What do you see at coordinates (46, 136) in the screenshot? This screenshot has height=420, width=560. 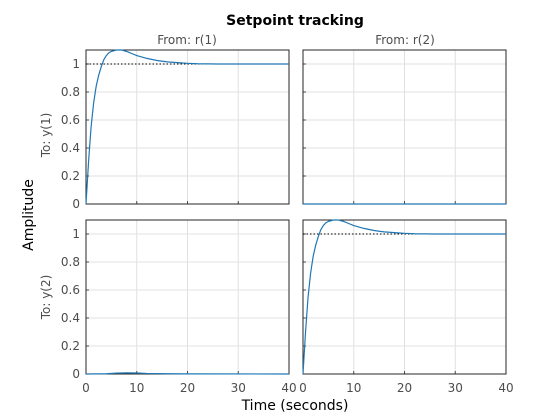 I see `row-label-y1: To: y(1)` at bounding box center [46, 136].